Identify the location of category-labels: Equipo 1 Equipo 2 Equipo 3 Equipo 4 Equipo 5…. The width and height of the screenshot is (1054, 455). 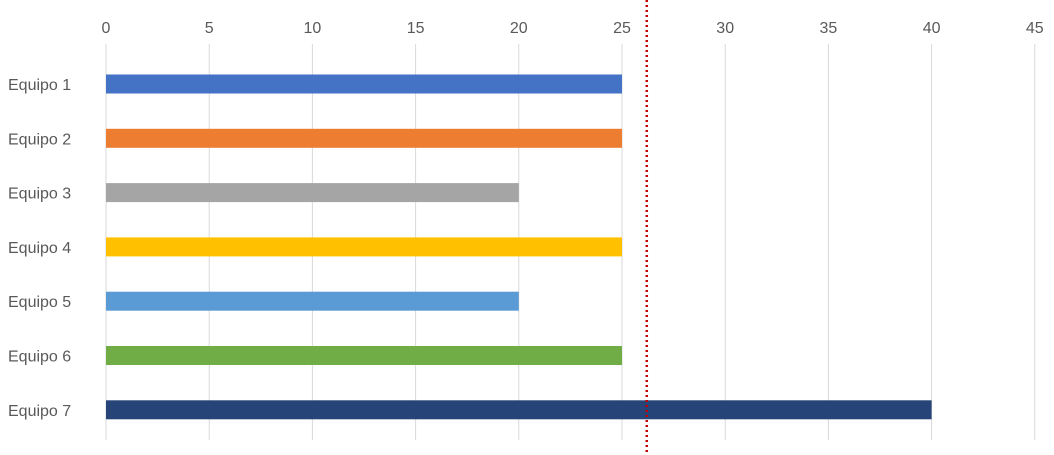
(39, 248).